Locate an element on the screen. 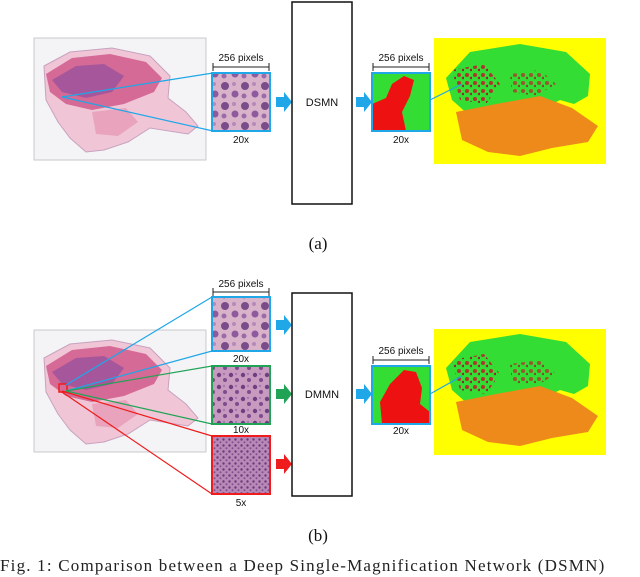 The image size is (640, 577). dmmn-box is located at coordinates (322, 394).